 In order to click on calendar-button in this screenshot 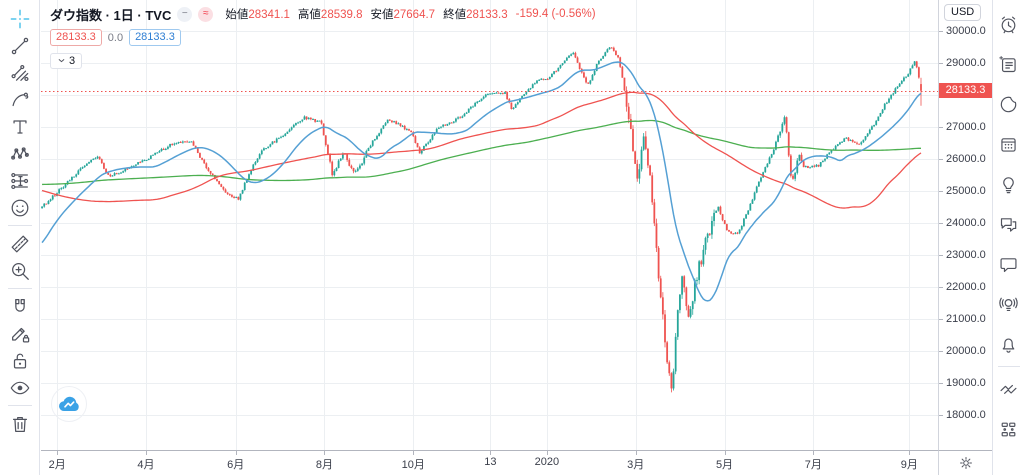, I will do `click(1009, 144)`.